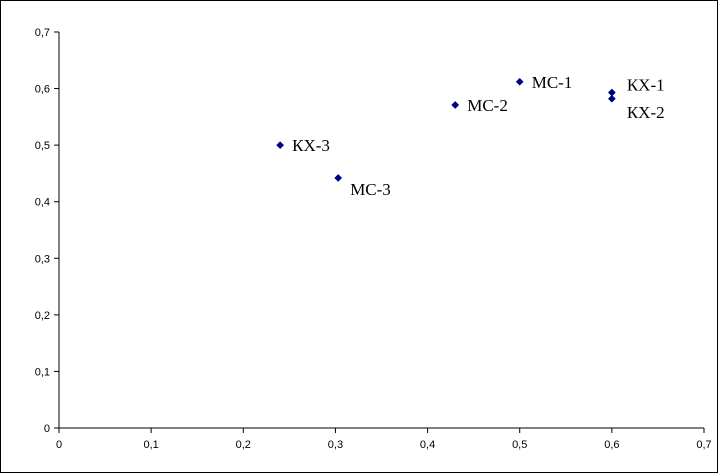 The image size is (718, 473). I want to click on x-tick-label: 0,6, so click(611, 445).